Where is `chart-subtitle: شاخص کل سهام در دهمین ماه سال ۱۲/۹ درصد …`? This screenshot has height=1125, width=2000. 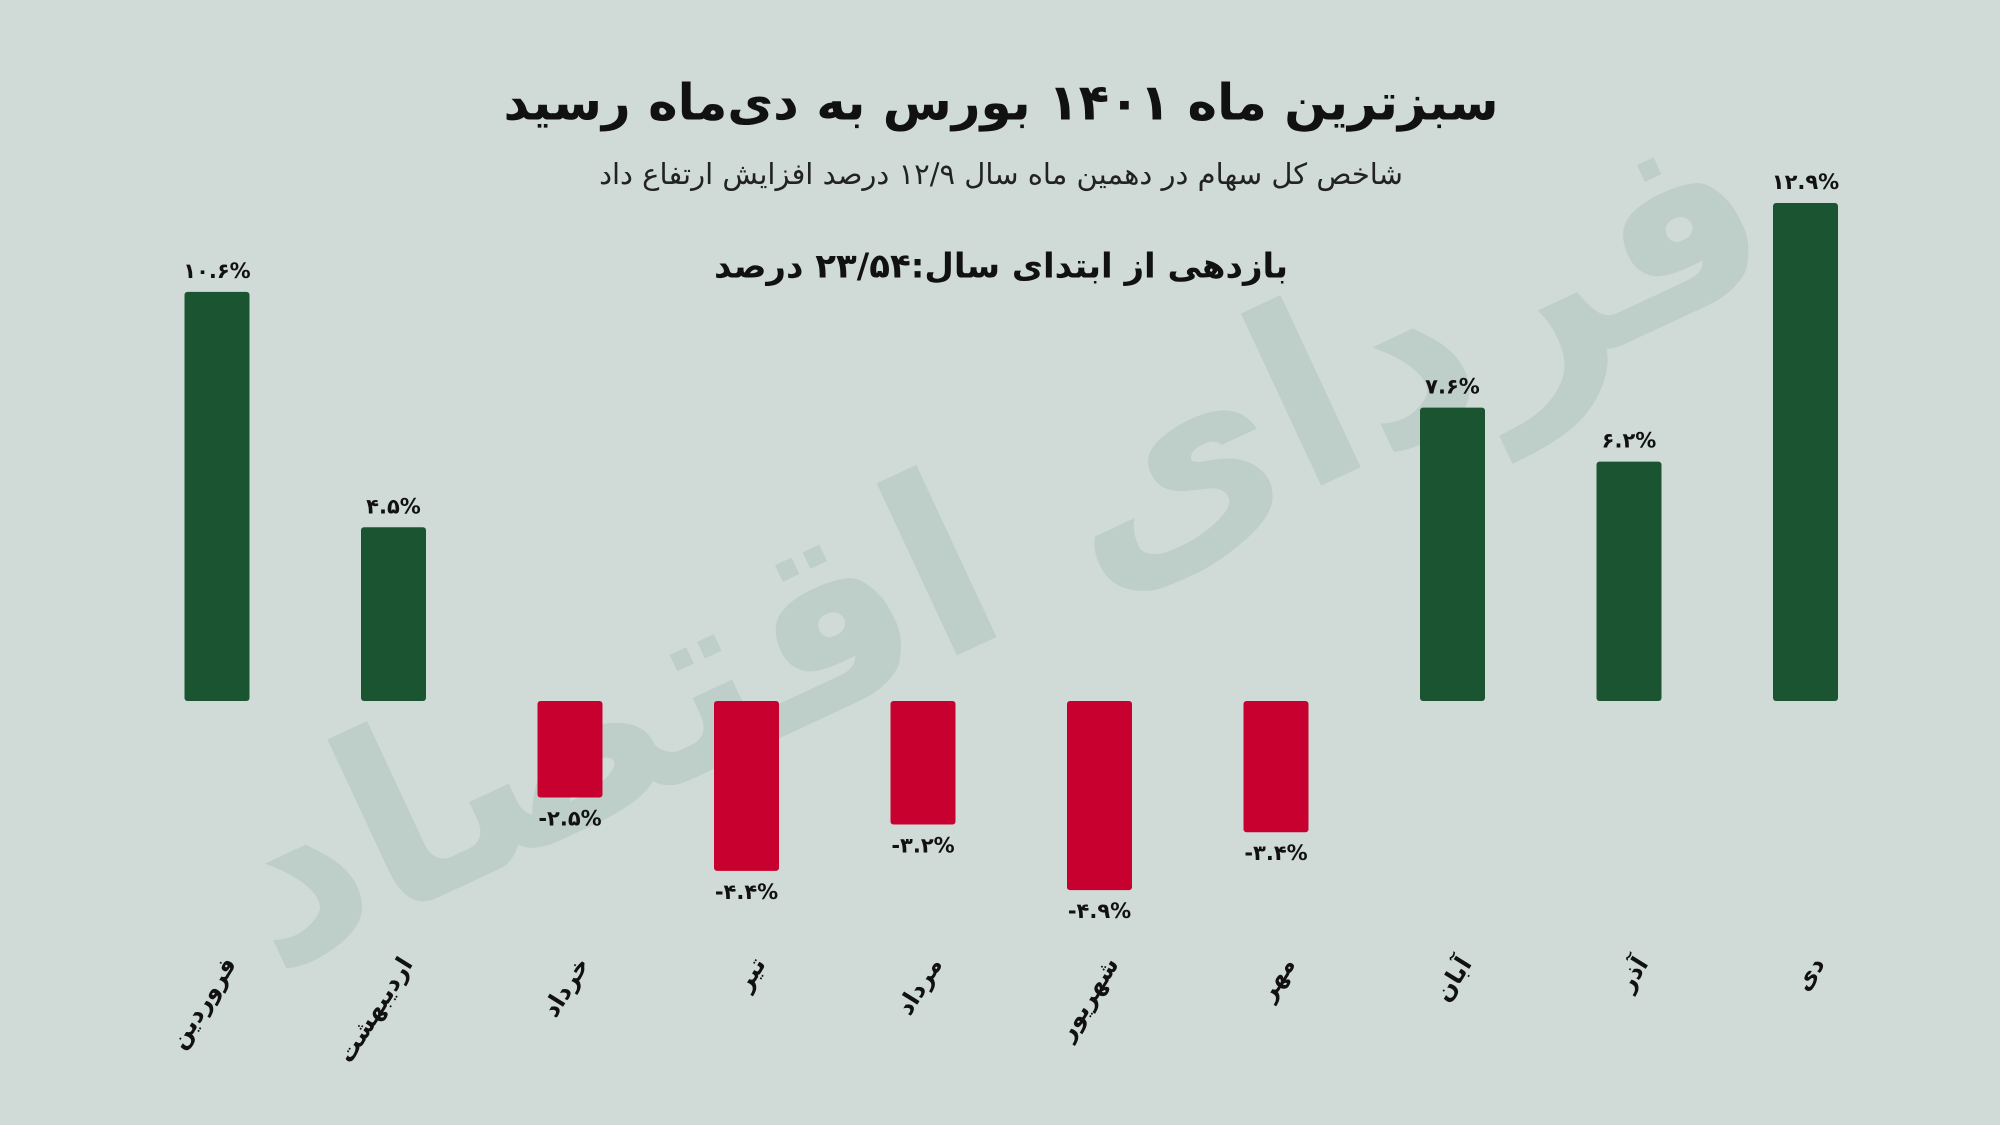 chart-subtitle: شاخص کل سهام در دهمین ماه سال ۱۲/۹ درصد … is located at coordinates (1001, 174).